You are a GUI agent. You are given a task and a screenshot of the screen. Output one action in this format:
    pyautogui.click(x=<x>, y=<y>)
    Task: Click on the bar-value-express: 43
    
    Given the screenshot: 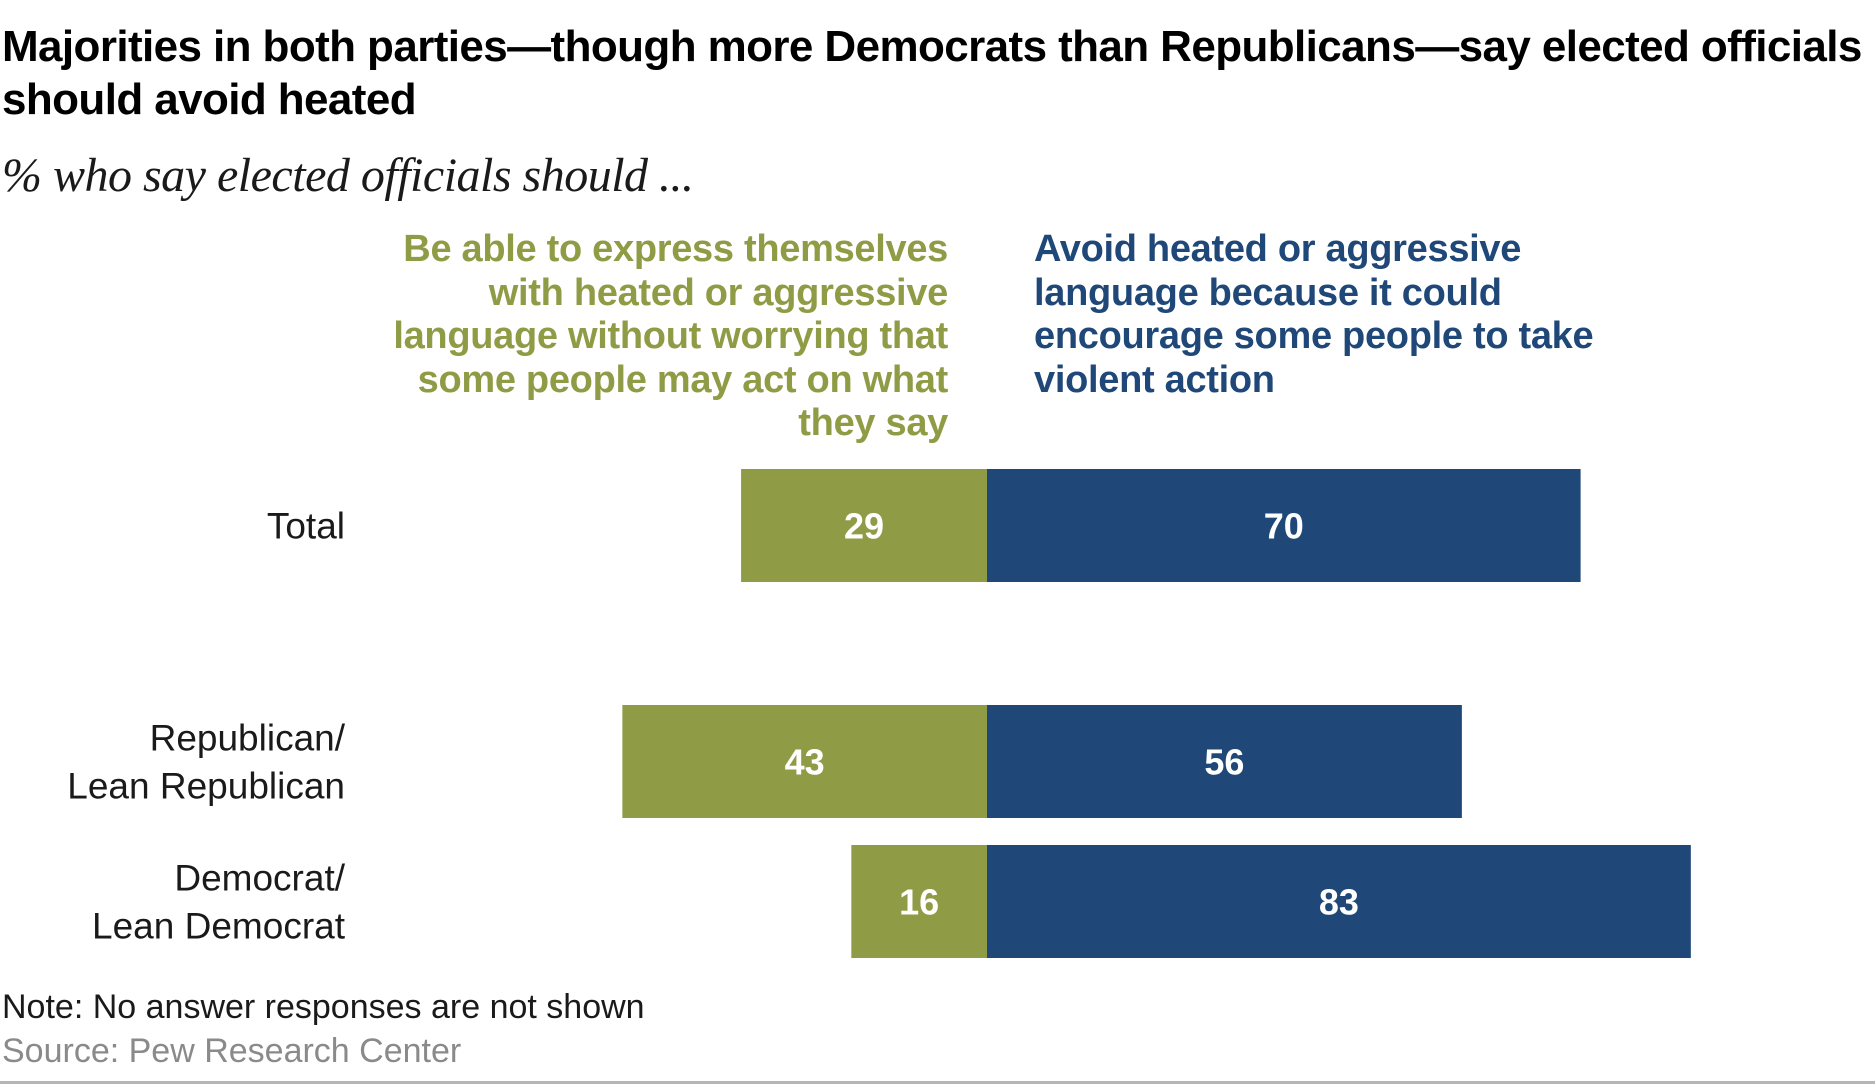 What is the action you would take?
    pyautogui.click(x=805, y=762)
    